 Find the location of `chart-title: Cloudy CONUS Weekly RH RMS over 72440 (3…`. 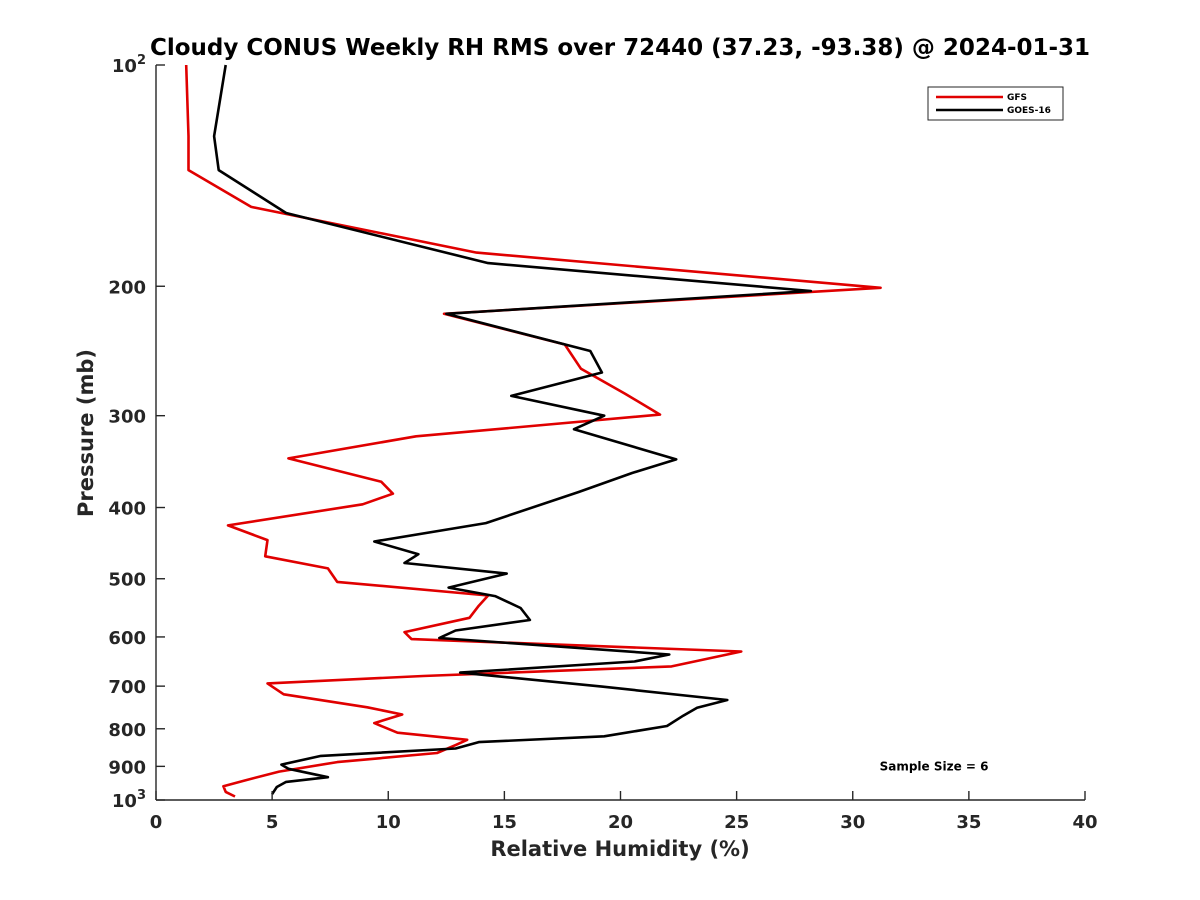

chart-title: Cloudy CONUS Weekly RH RMS over 72440 (3… is located at coordinates (620, 48).